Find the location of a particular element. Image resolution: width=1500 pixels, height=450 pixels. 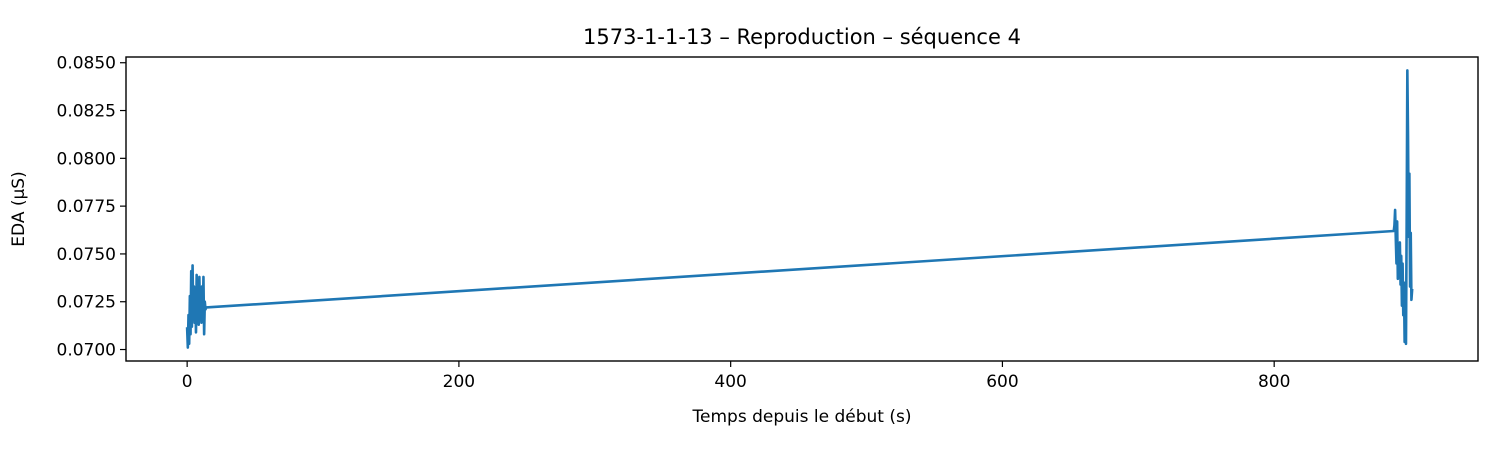

x-axis-label: Temps depuis le début (s) is located at coordinates (802, 417).